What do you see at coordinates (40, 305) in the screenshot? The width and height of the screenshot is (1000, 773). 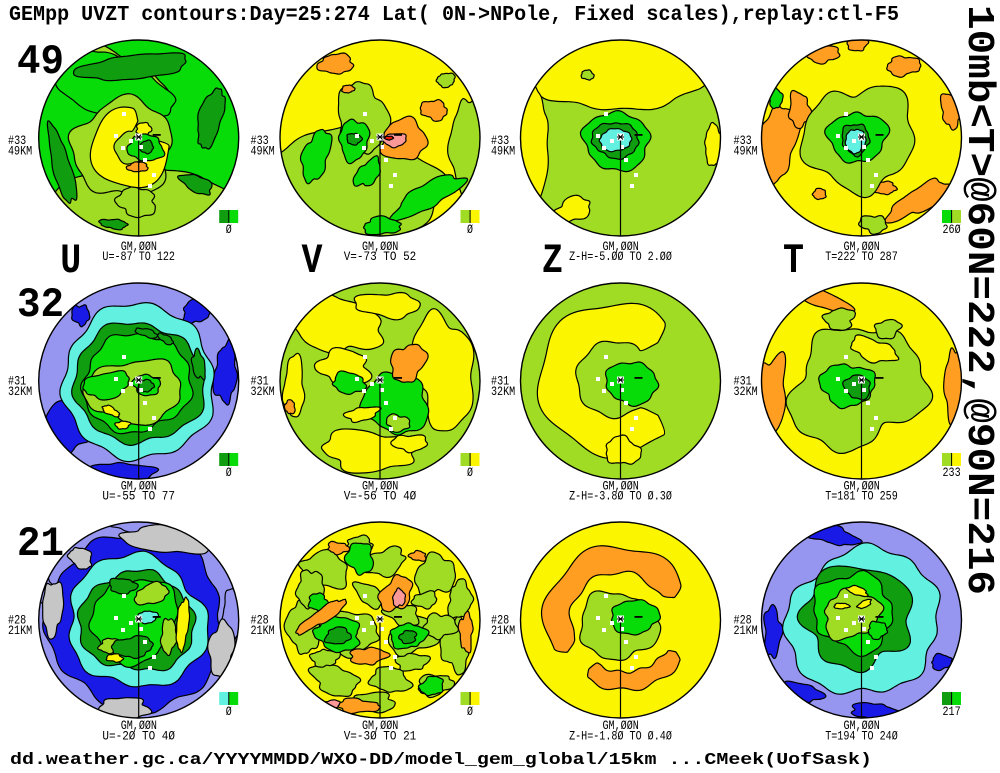 I see `svg-text: 32` at bounding box center [40, 305].